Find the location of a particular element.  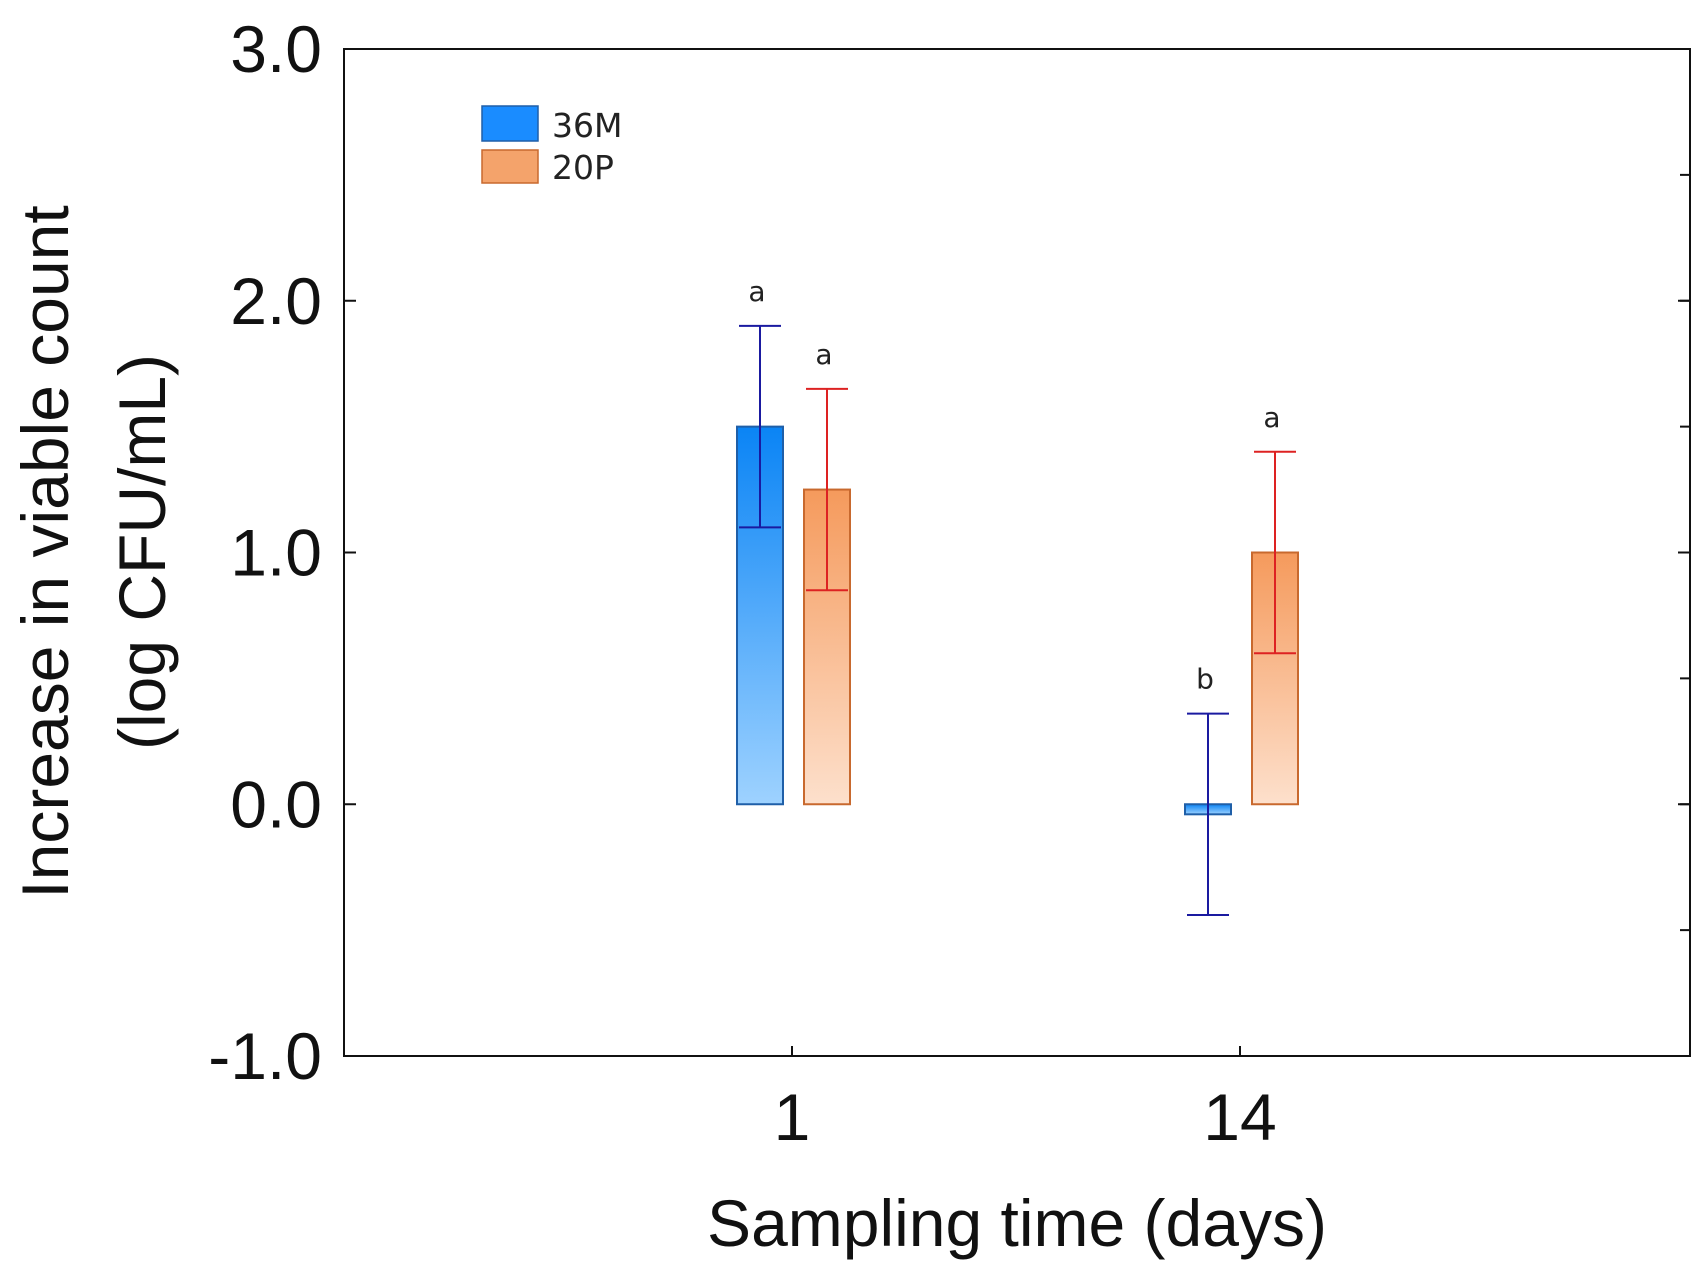

x-tick-label: 1 is located at coordinates (792, 1117).